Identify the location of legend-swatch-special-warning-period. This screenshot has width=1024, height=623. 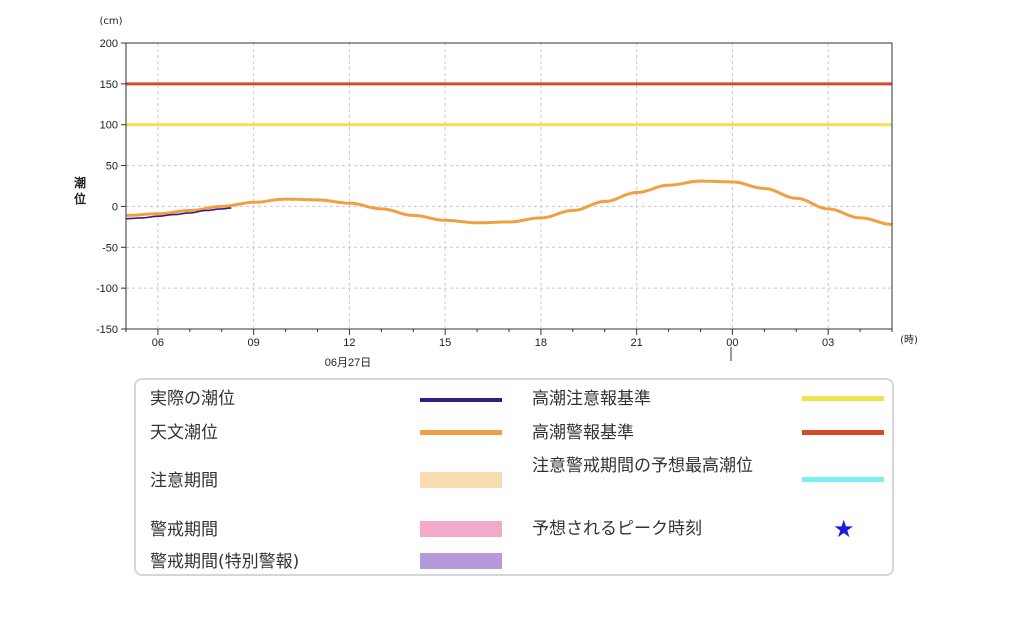
(461, 561).